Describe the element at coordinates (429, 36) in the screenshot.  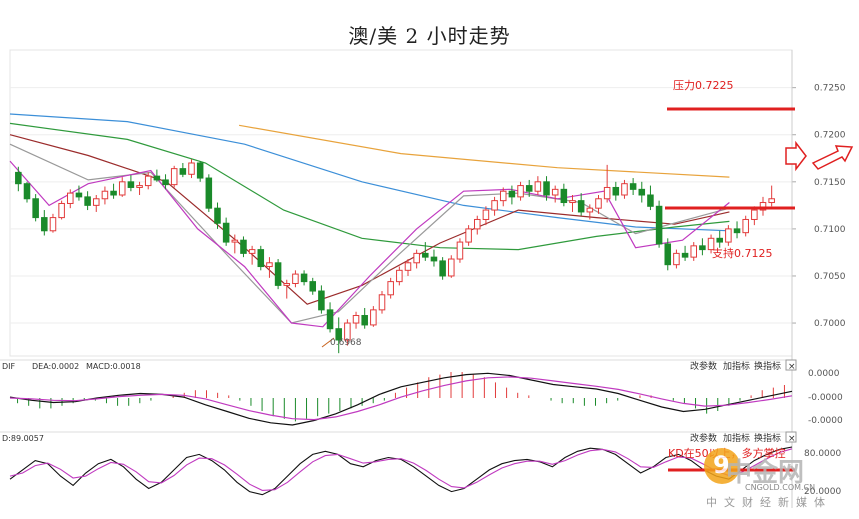
I see `chart-title: 澳/美 2 小时走势` at that location.